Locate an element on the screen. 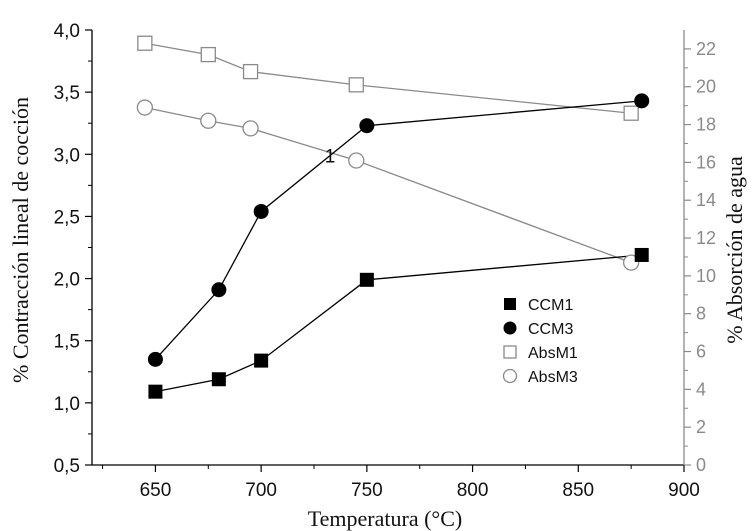 The width and height of the screenshot is (754, 531). y-right-tick-label: 8 is located at coordinates (701, 314).